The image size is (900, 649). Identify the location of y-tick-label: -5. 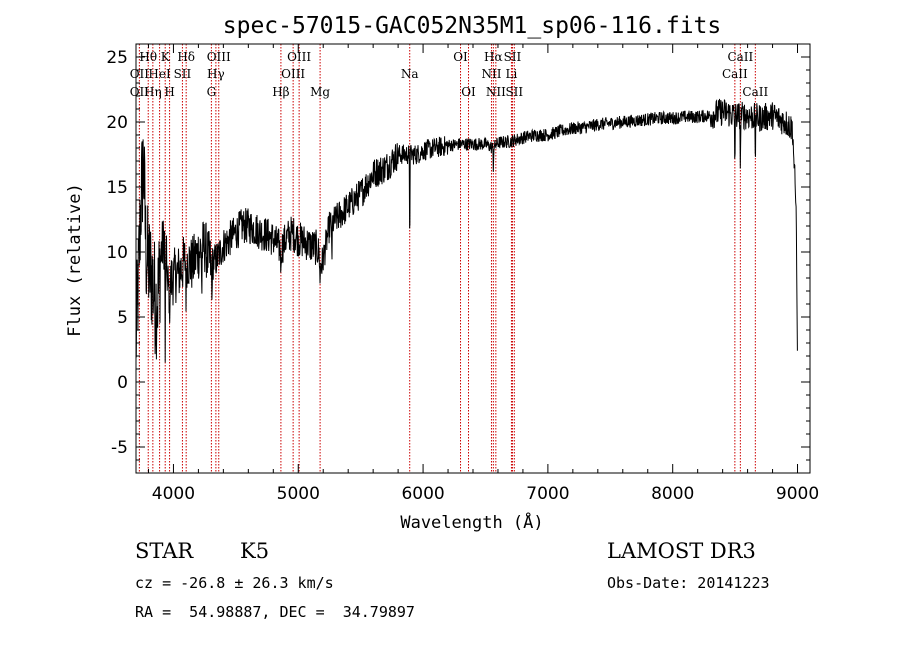
(119, 448).